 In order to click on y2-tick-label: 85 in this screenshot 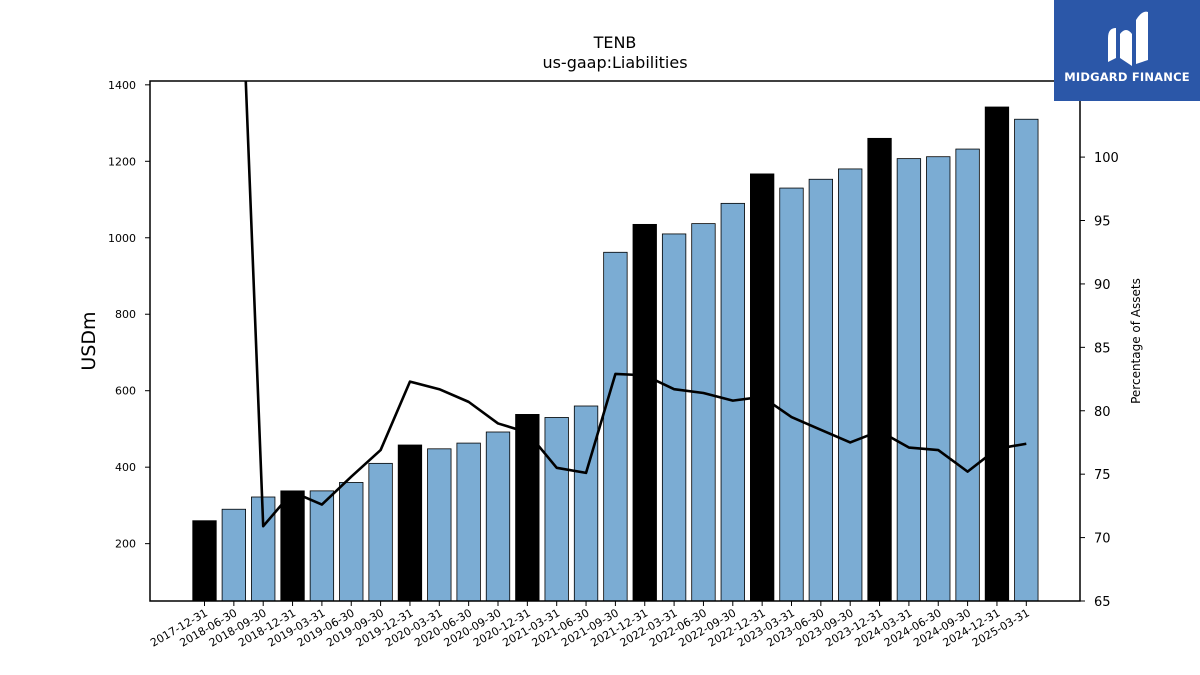, I will do `click(1102, 348)`.